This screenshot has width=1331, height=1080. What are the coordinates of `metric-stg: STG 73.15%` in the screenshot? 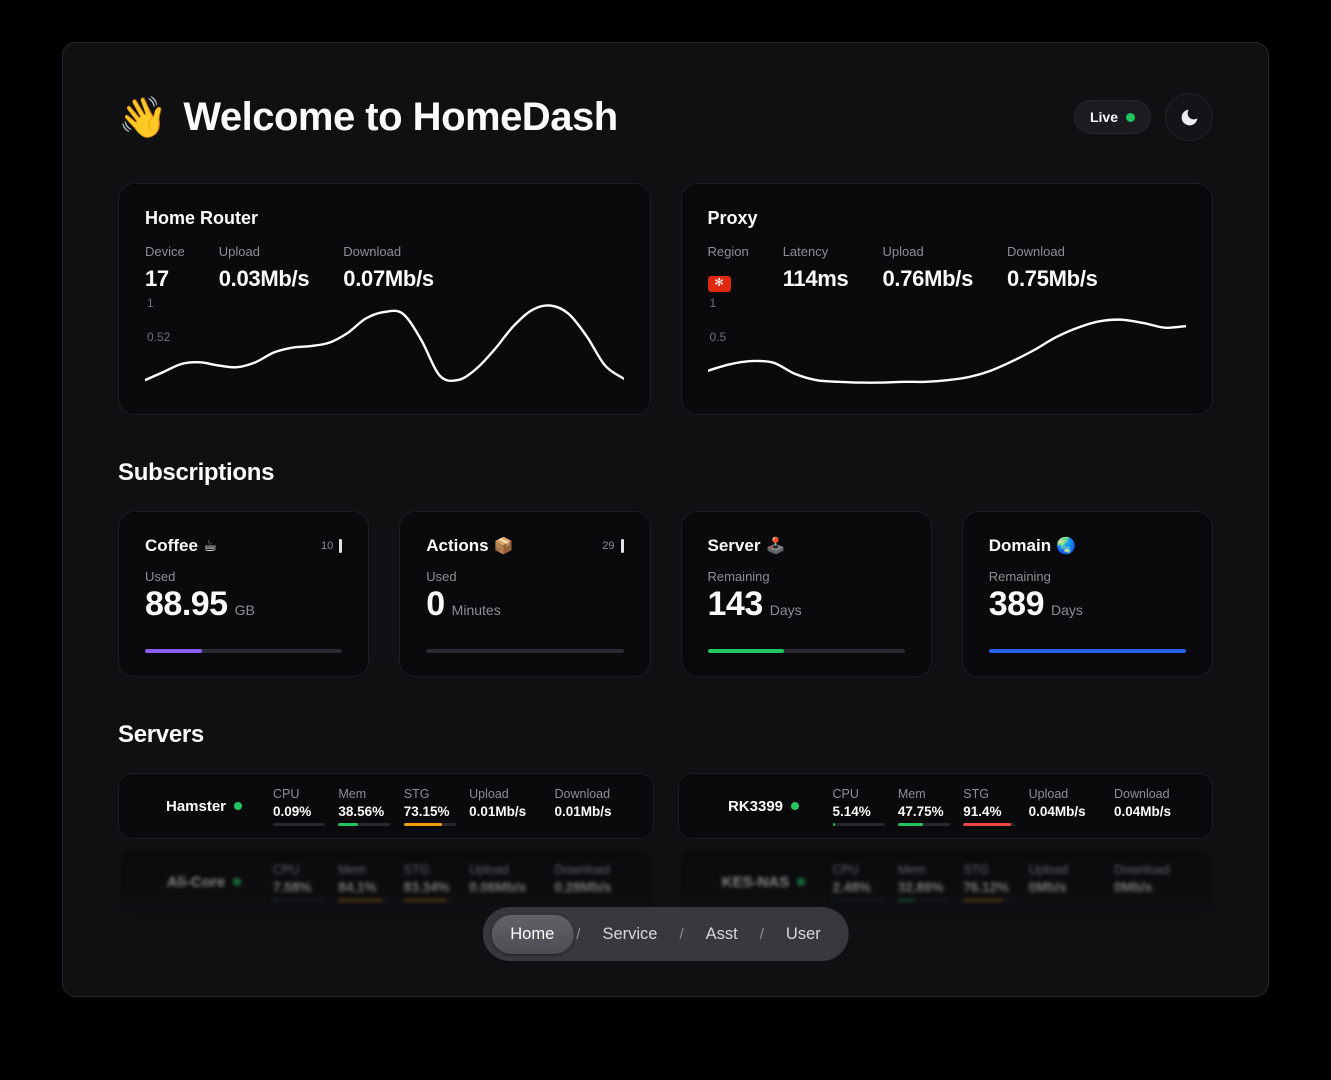 It's located at (429, 806).